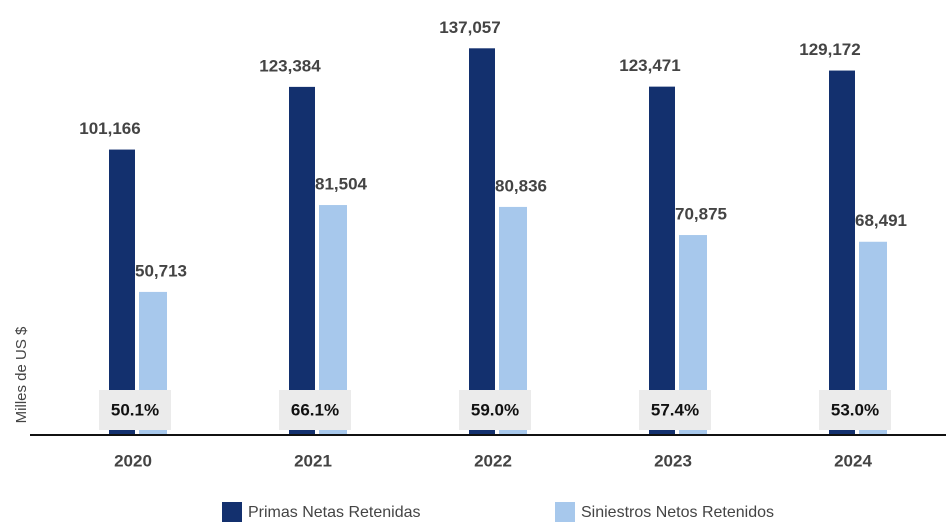  I want to click on ratio-label: 66.1%, so click(315, 409).